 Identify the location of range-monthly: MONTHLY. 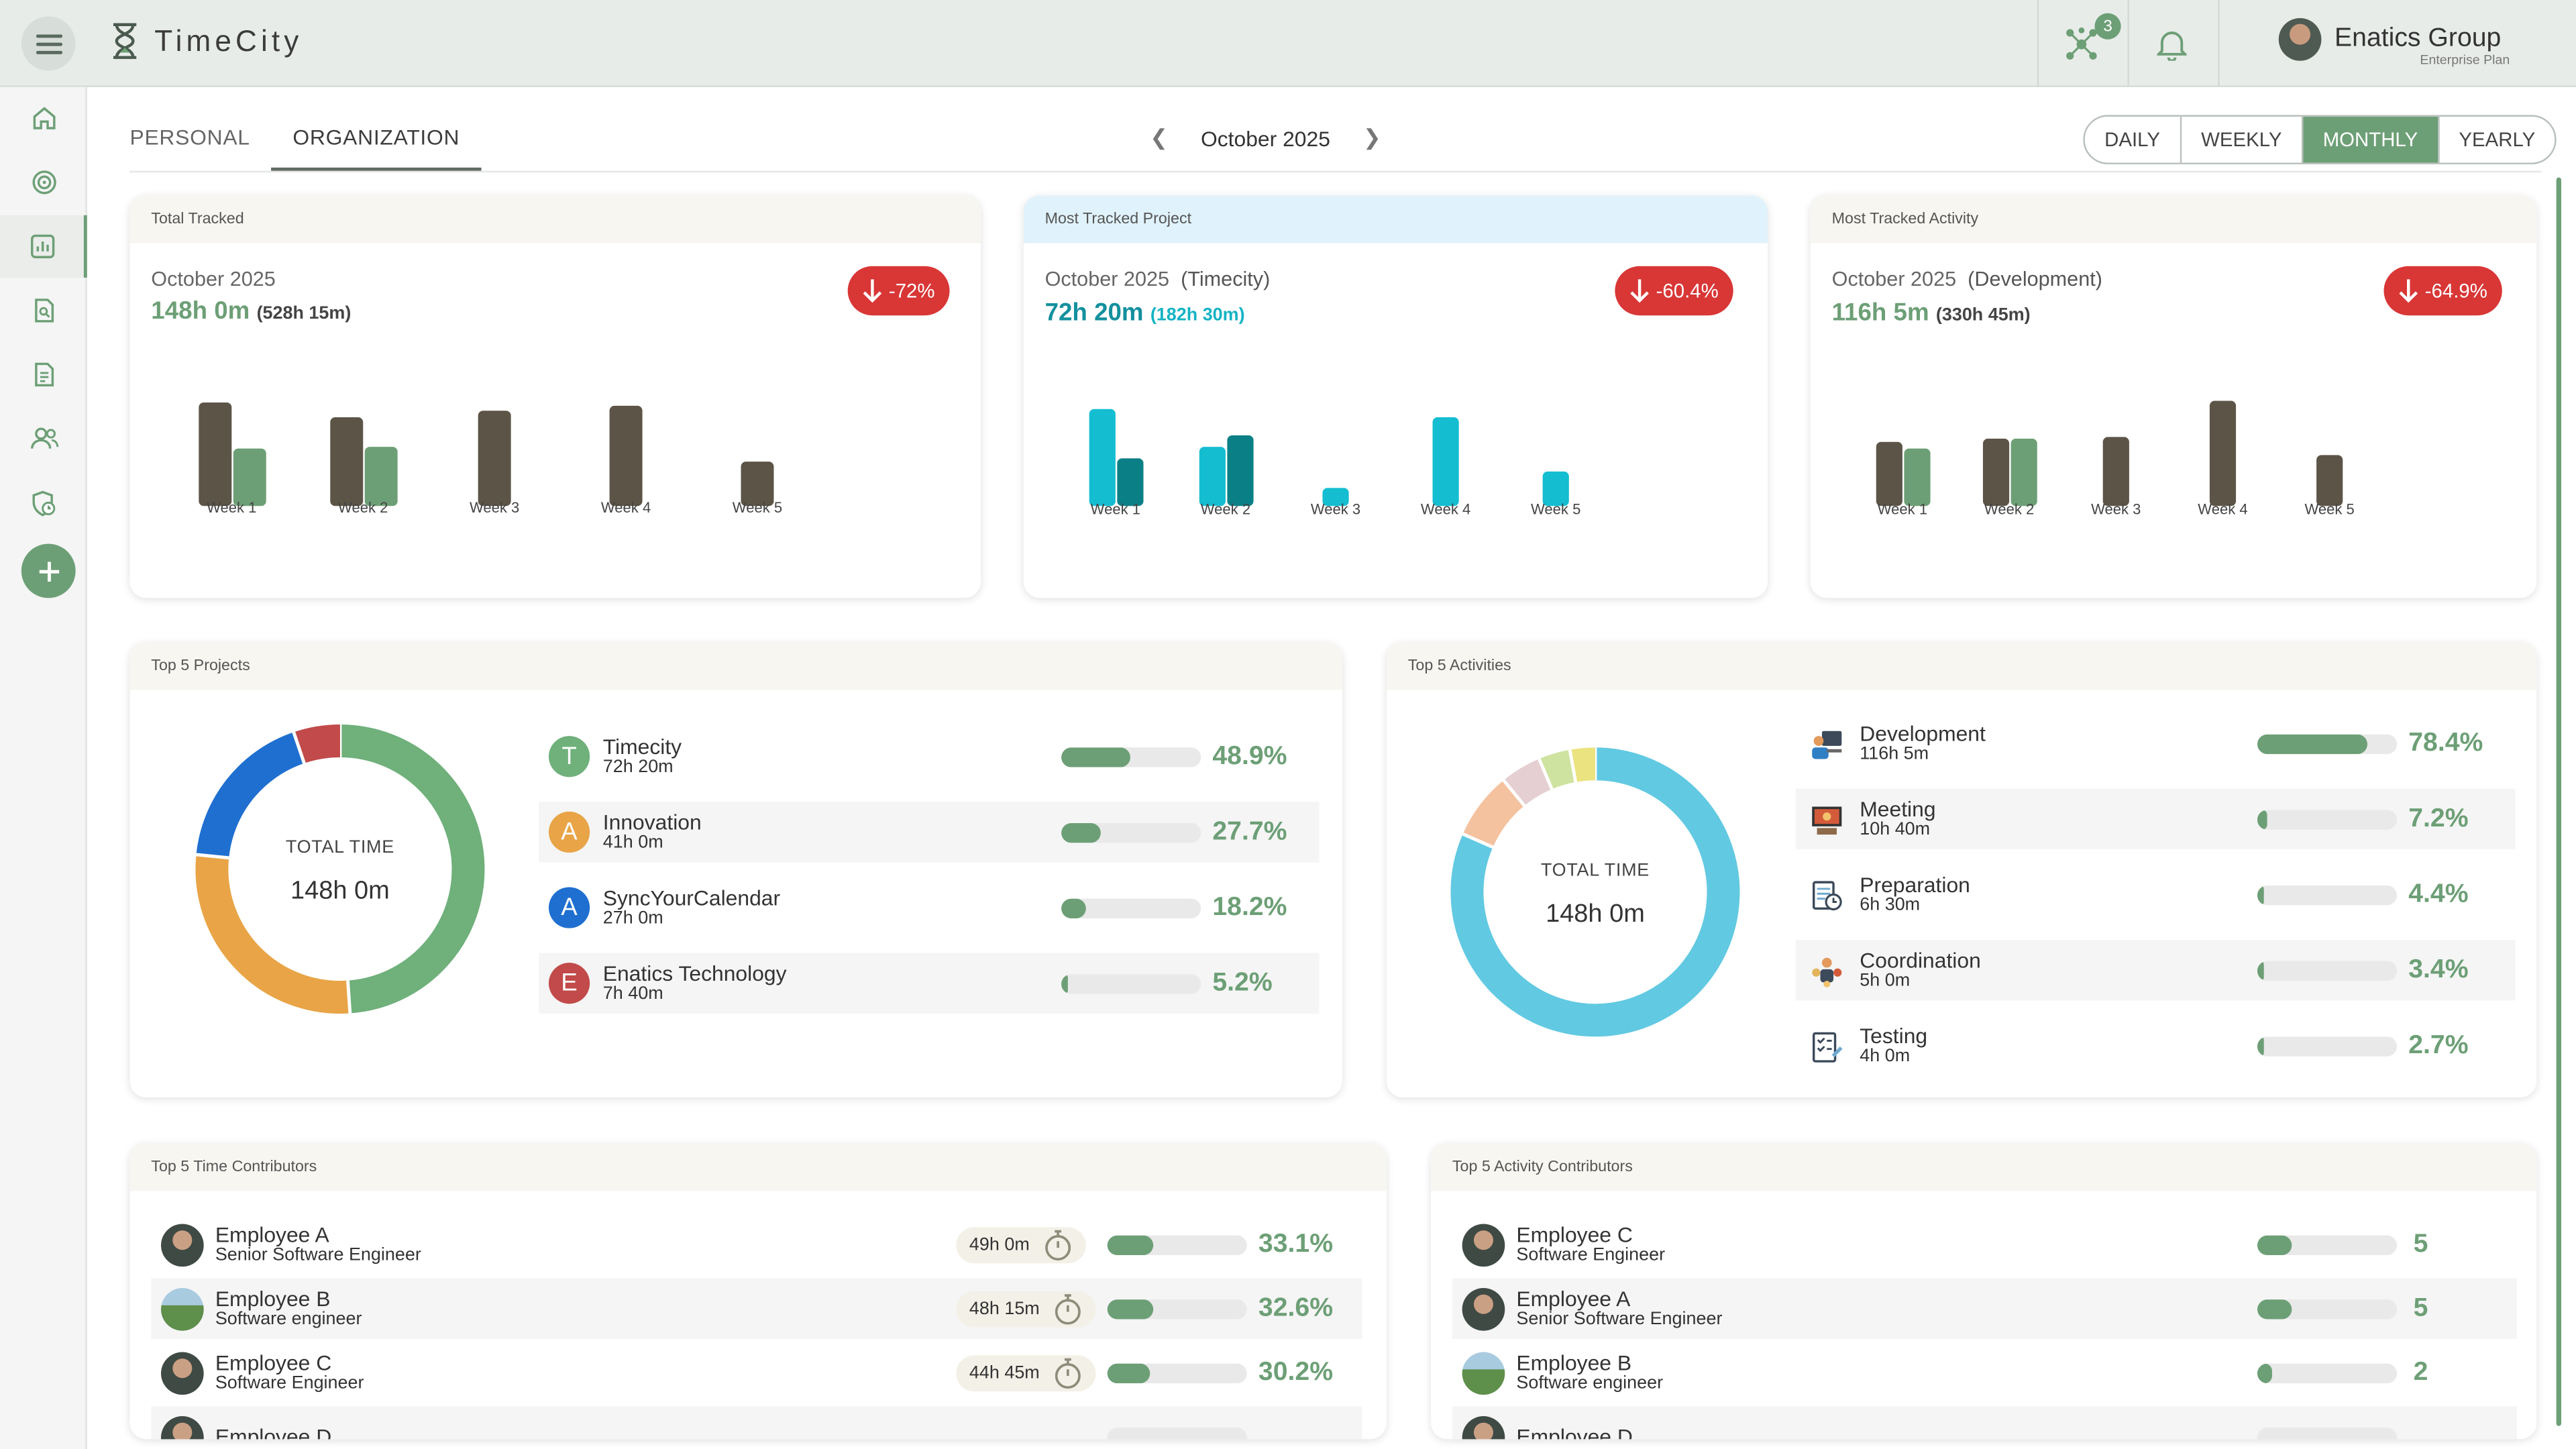
(2369, 139).